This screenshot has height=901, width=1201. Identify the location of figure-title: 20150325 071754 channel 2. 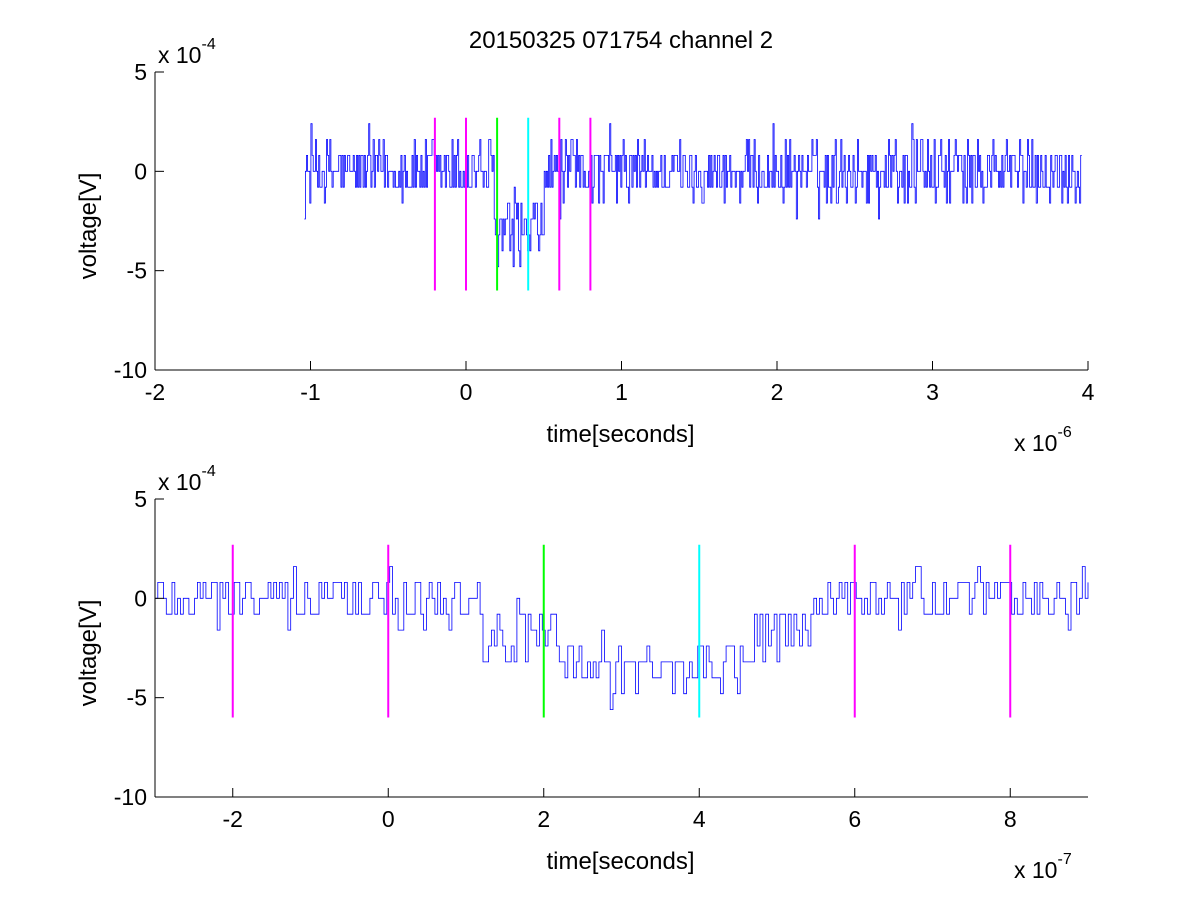
(621, 40).